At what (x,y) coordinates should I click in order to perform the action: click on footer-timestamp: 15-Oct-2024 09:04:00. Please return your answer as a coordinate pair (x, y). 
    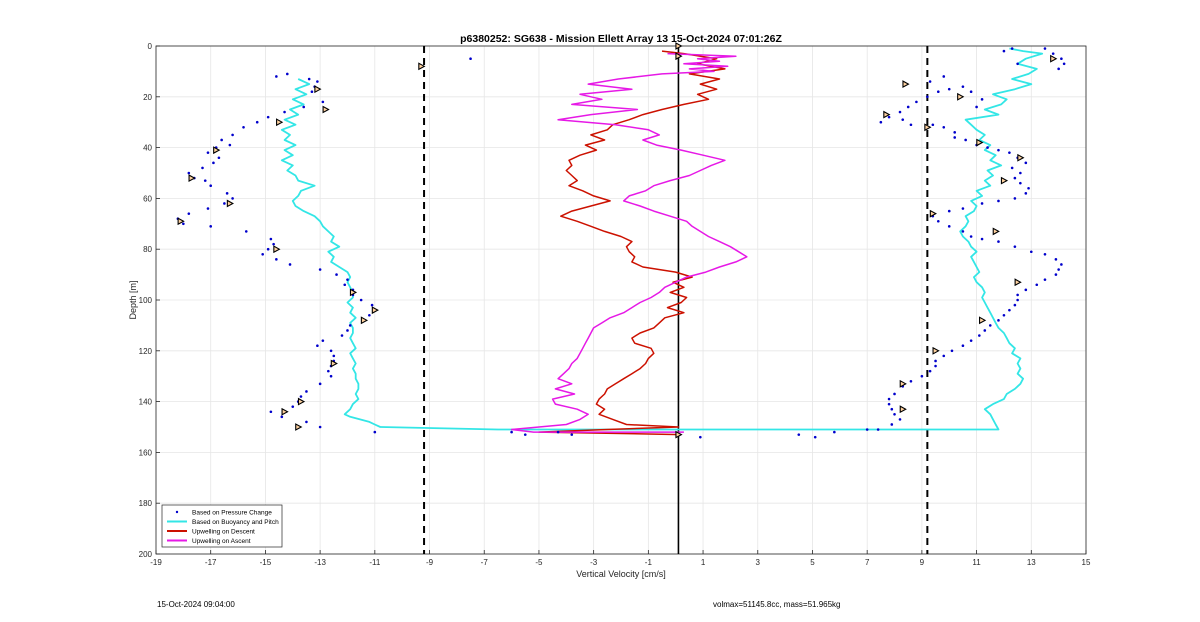
    Looking at the image, I should click on (196, 604).